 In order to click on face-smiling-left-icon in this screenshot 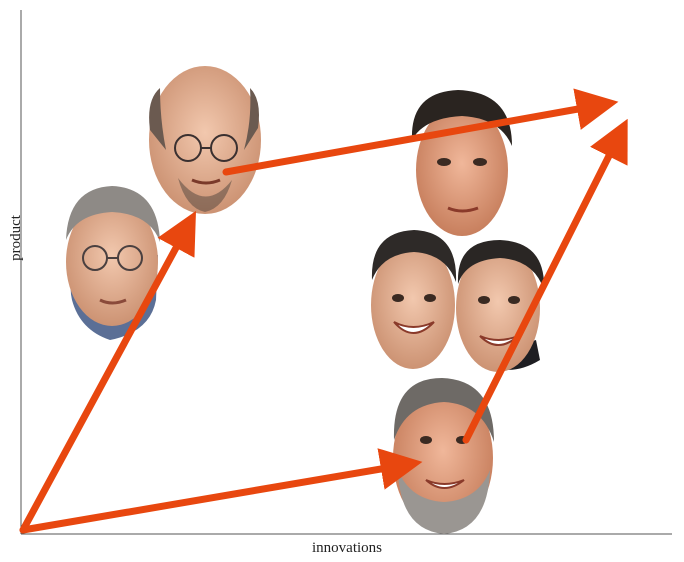, I will do `click(414, 299)`.